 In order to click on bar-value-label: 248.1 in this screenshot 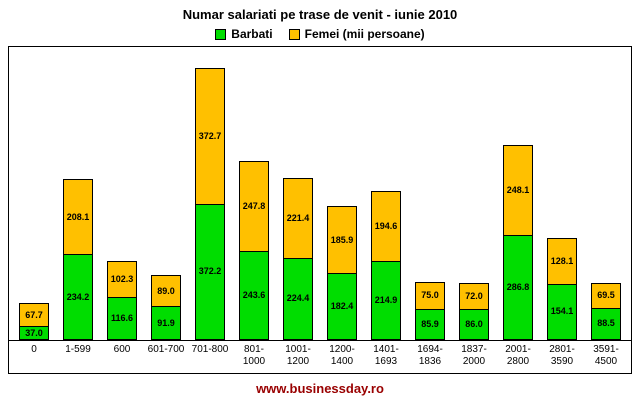, I will do `click(518, 190)`.